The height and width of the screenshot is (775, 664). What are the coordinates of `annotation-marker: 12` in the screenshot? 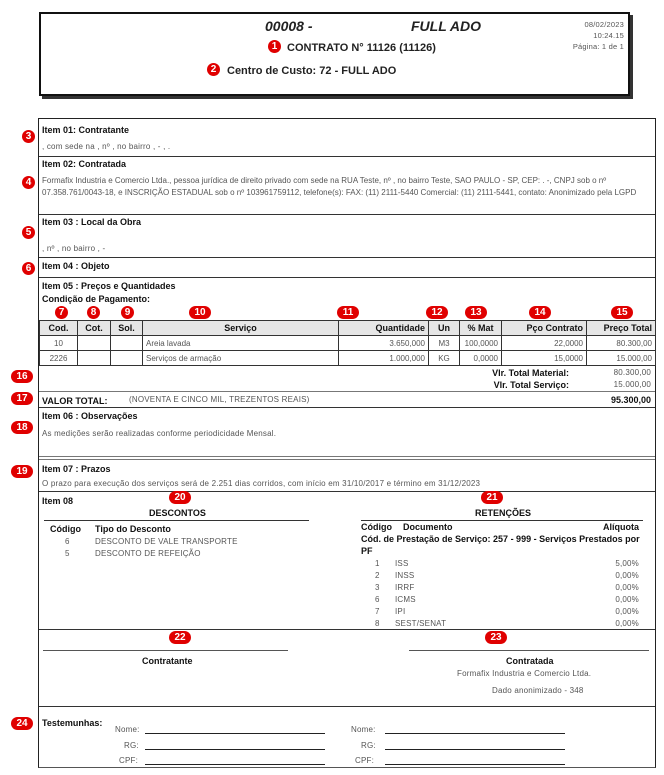 It's located at (437, 312).